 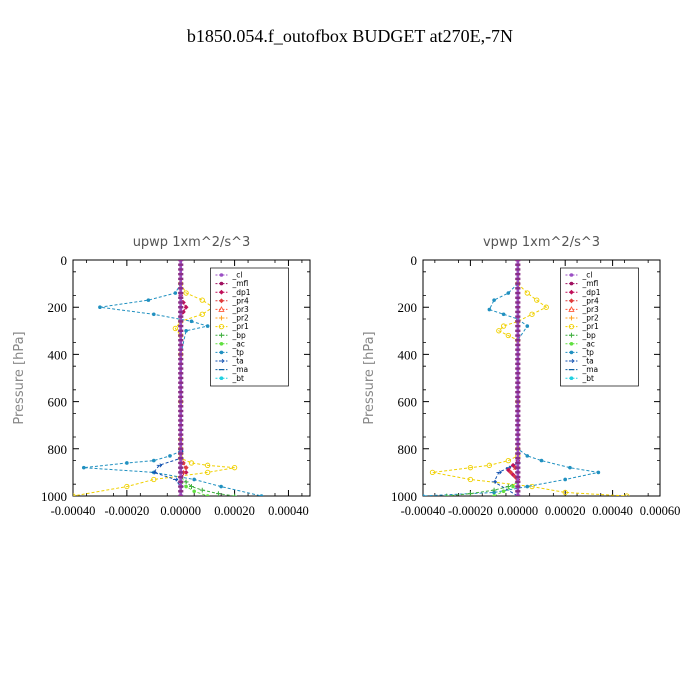 What do you see at coordinates (590, 326) in the screenshot?
I see `legend-label-2-6: _pr1` at bounding box center [590, 326].